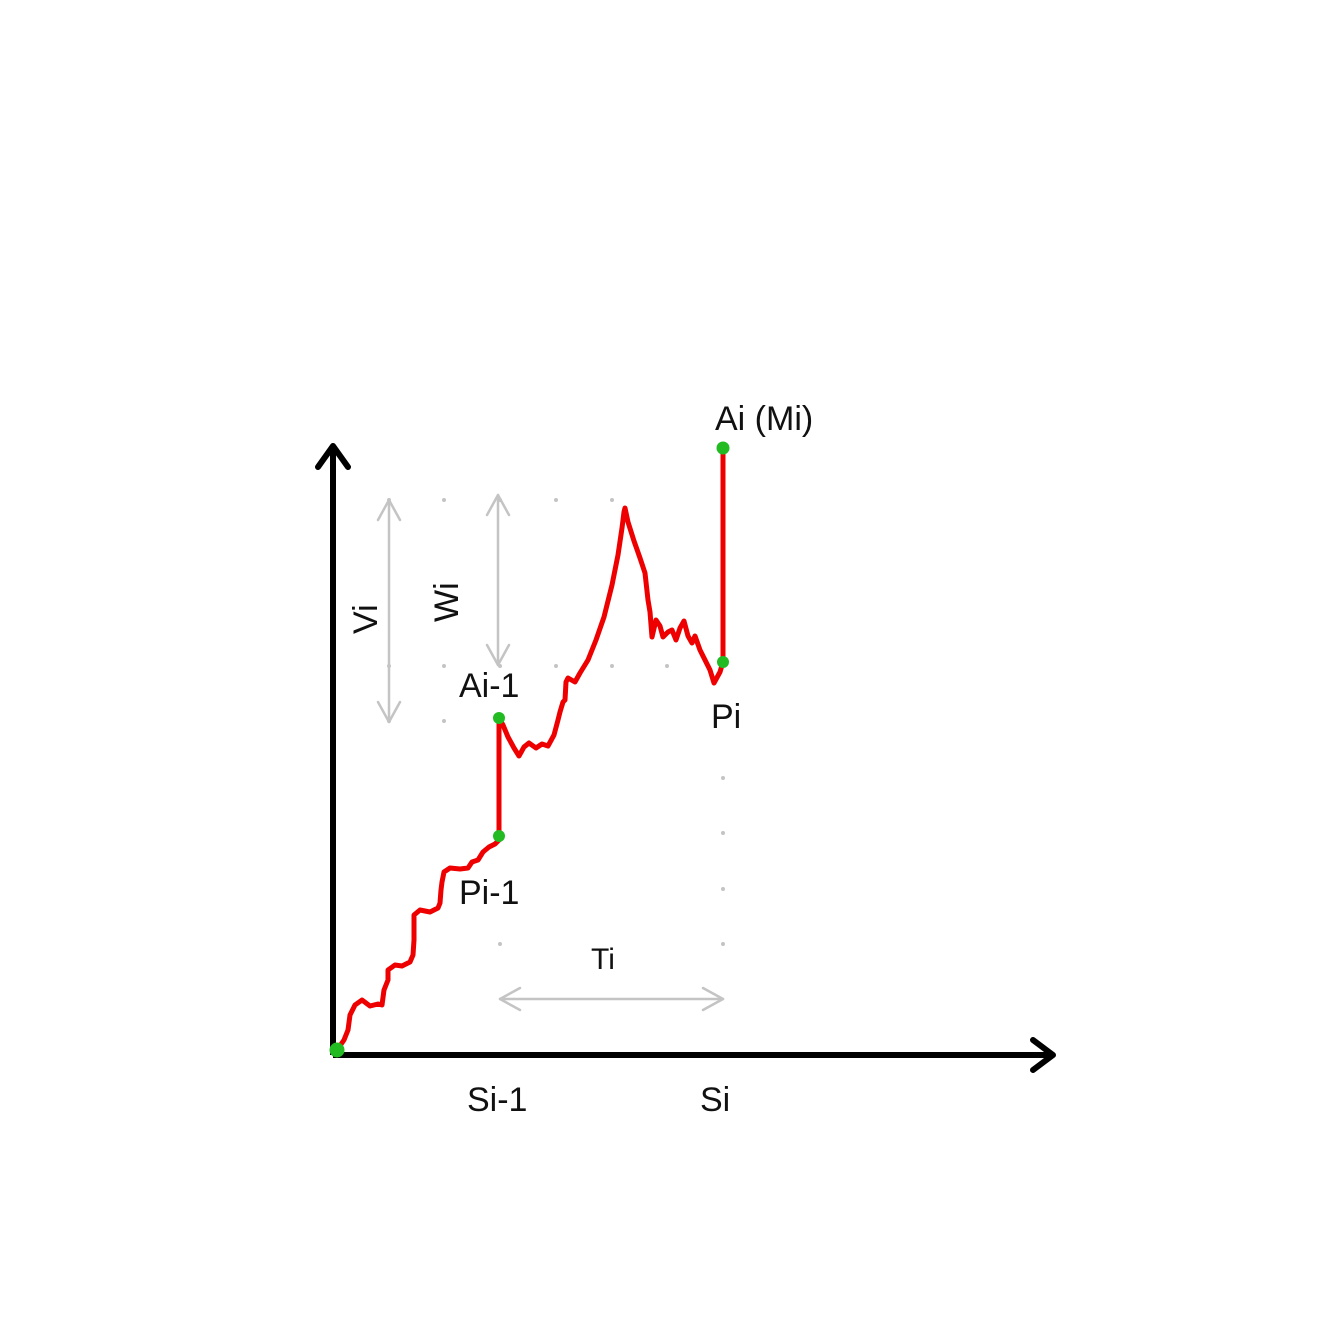  I want to click on span-w-arrow-icon, so click(498, 580).